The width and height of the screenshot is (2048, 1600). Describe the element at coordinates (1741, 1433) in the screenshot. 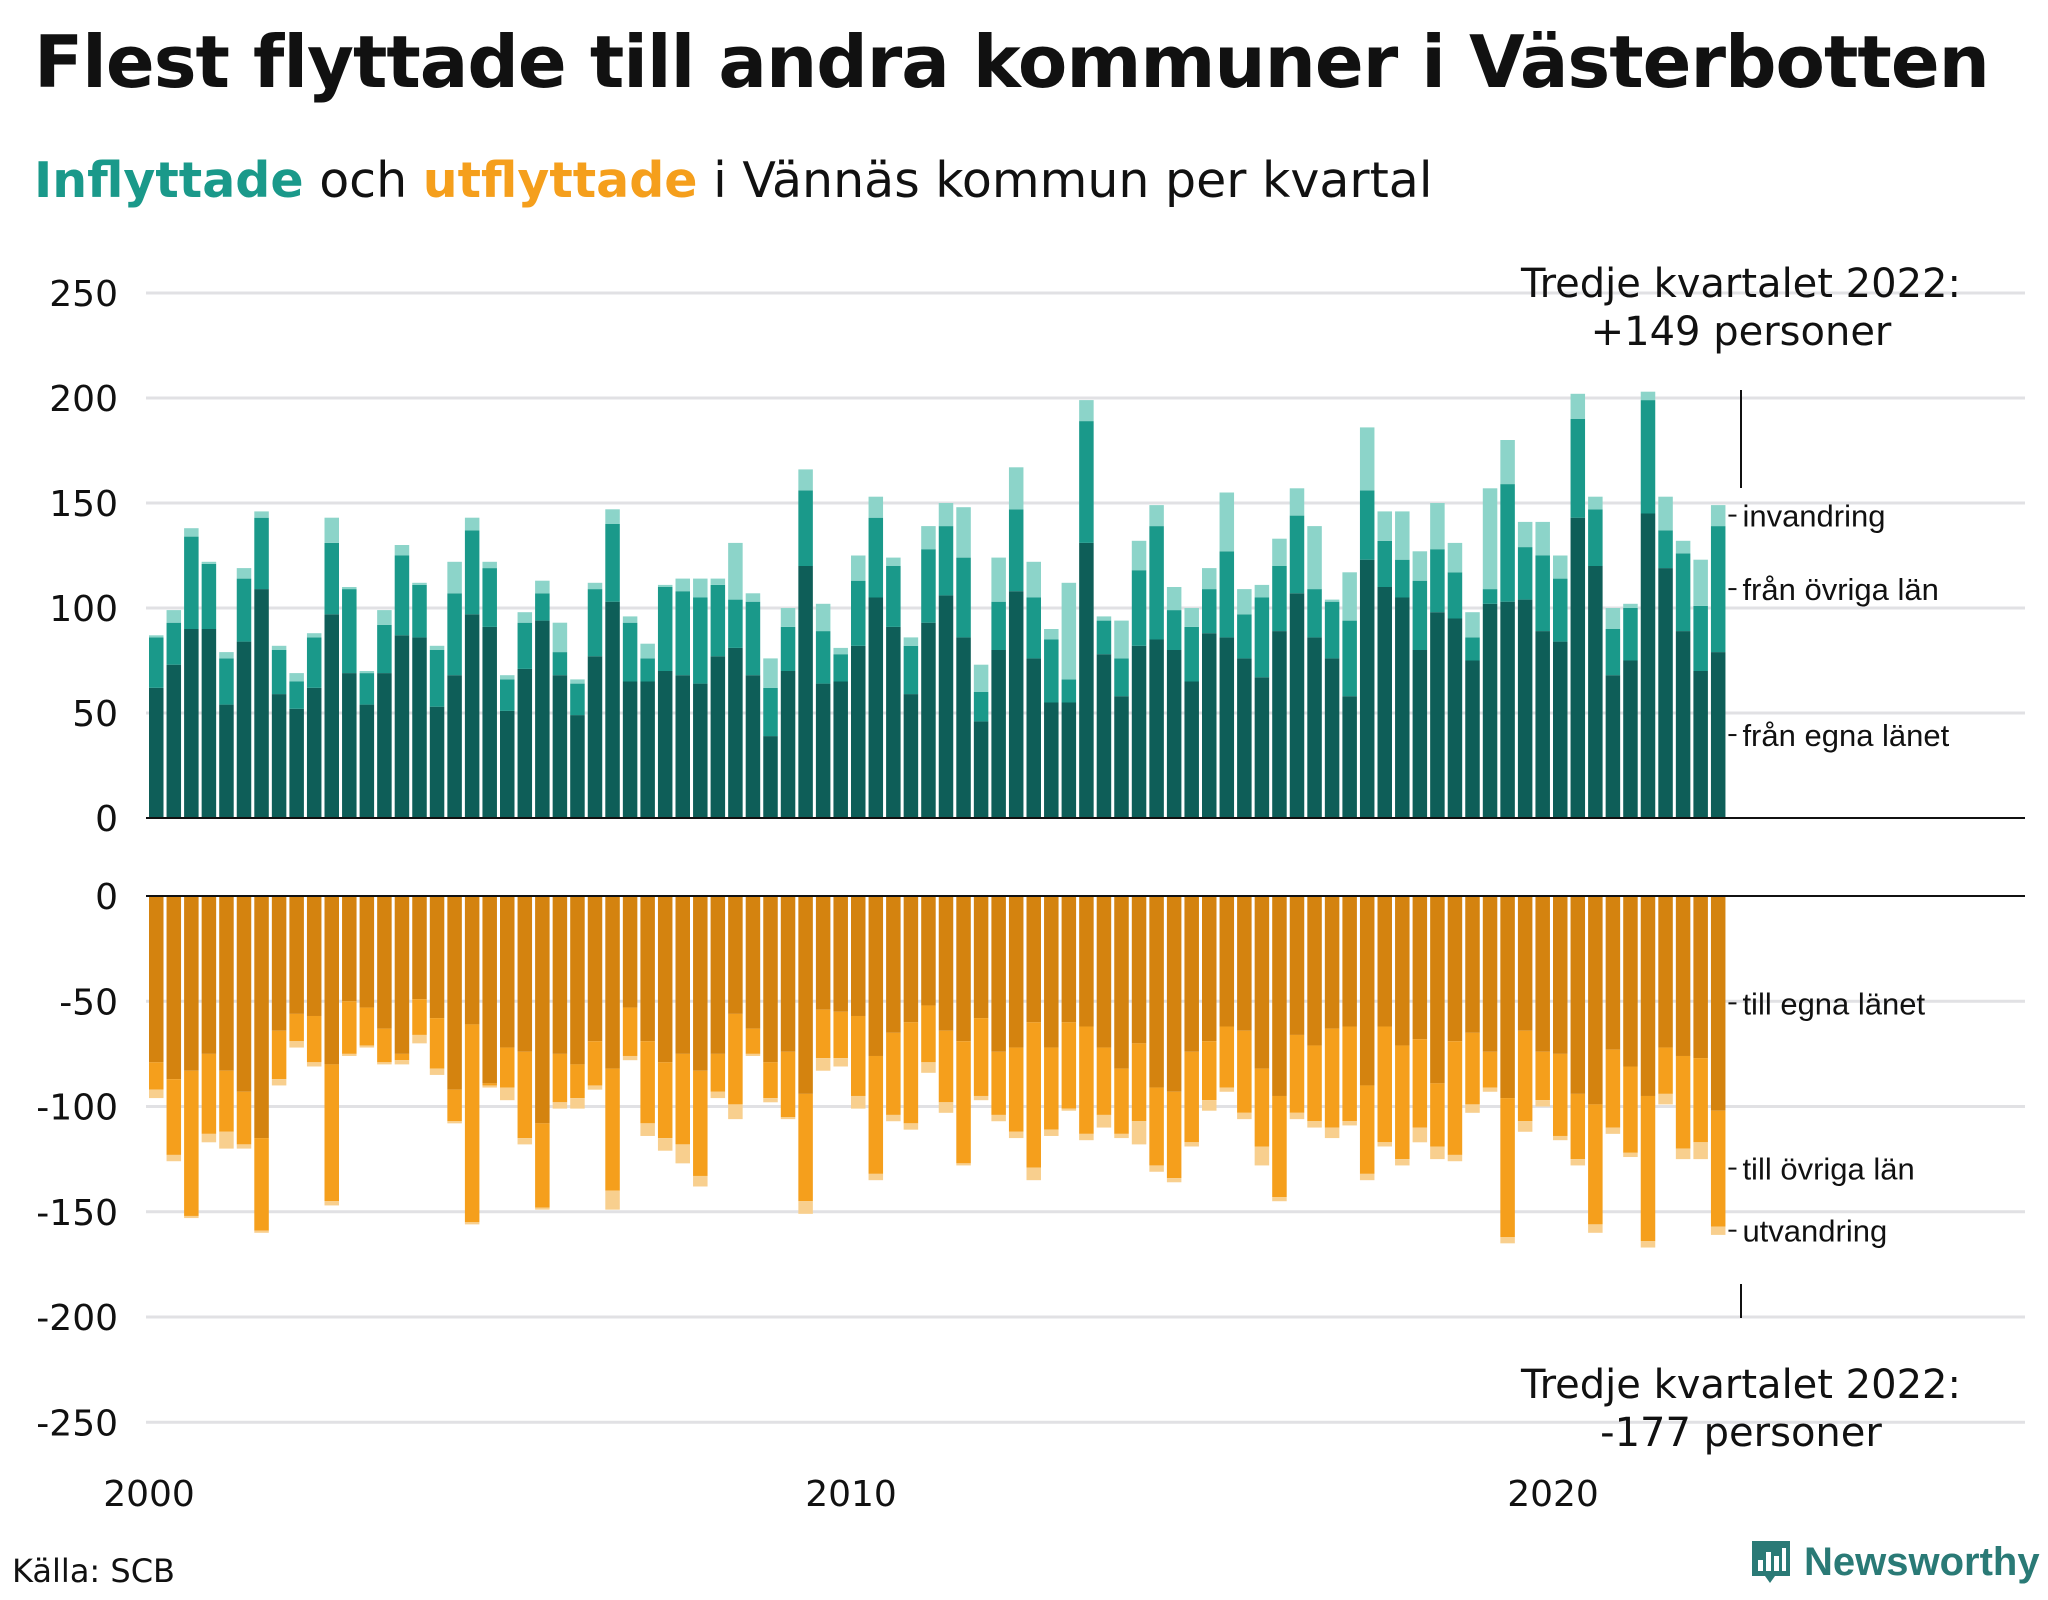

I see `bottom-annotation-line2: -177 personer` at that location.